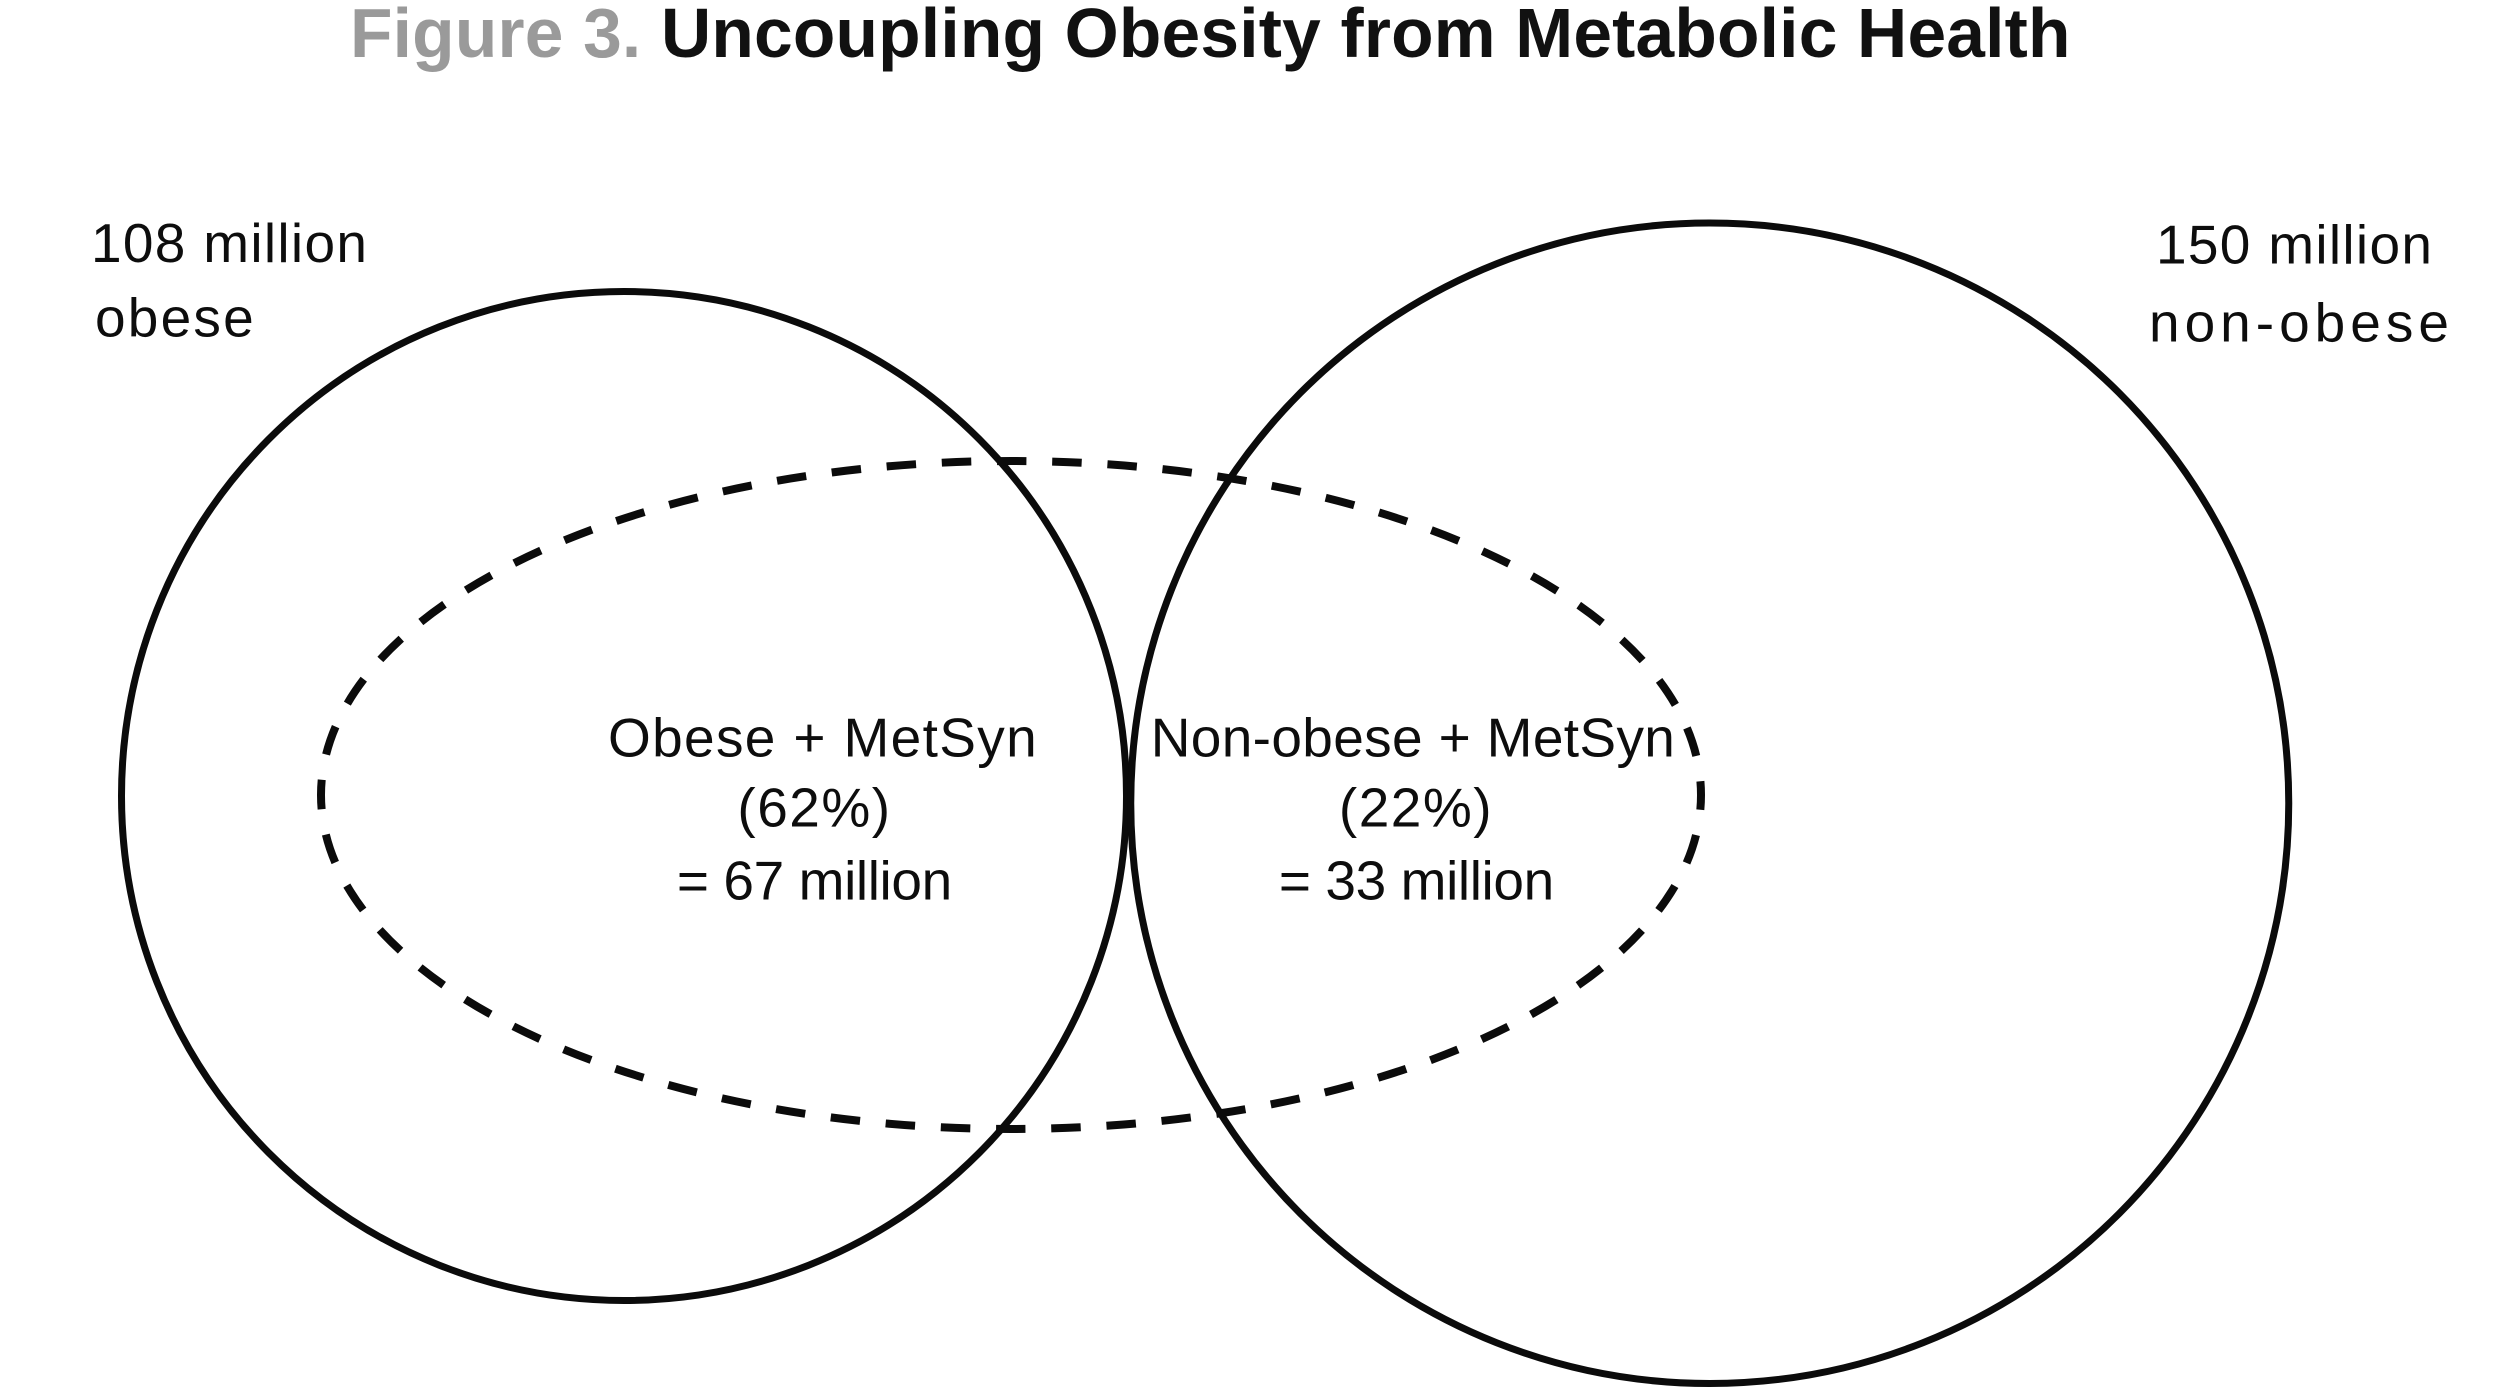 This screenshot has width=2509, height=1394. What do you see at coordinates (1416, 808) in the screenshot?
I see `svg-text: (22%)` at bounding box center [1416, 808].